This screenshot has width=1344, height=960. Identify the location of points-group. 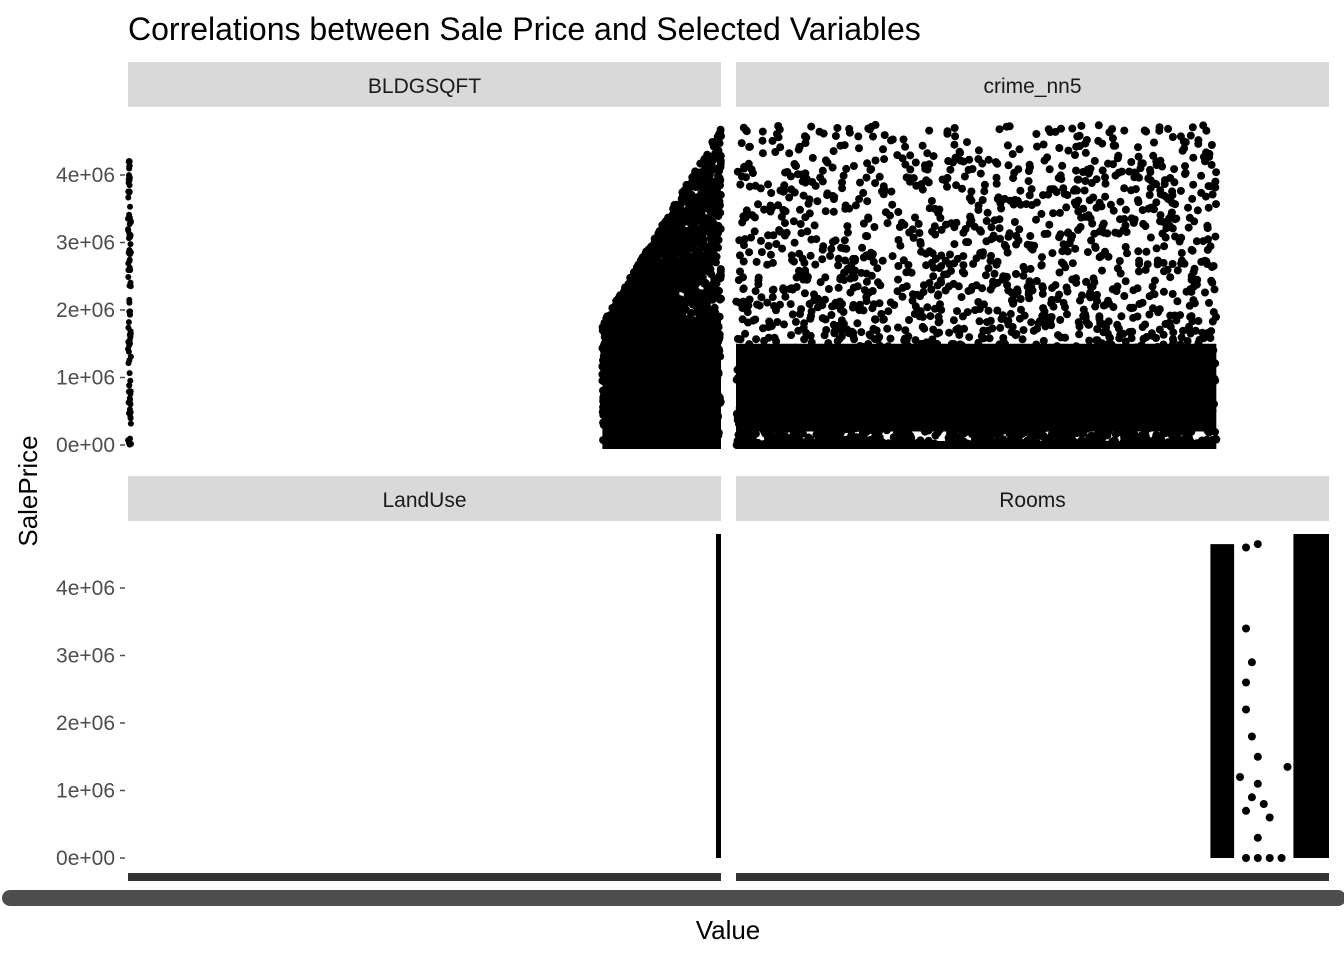
(976, 284).